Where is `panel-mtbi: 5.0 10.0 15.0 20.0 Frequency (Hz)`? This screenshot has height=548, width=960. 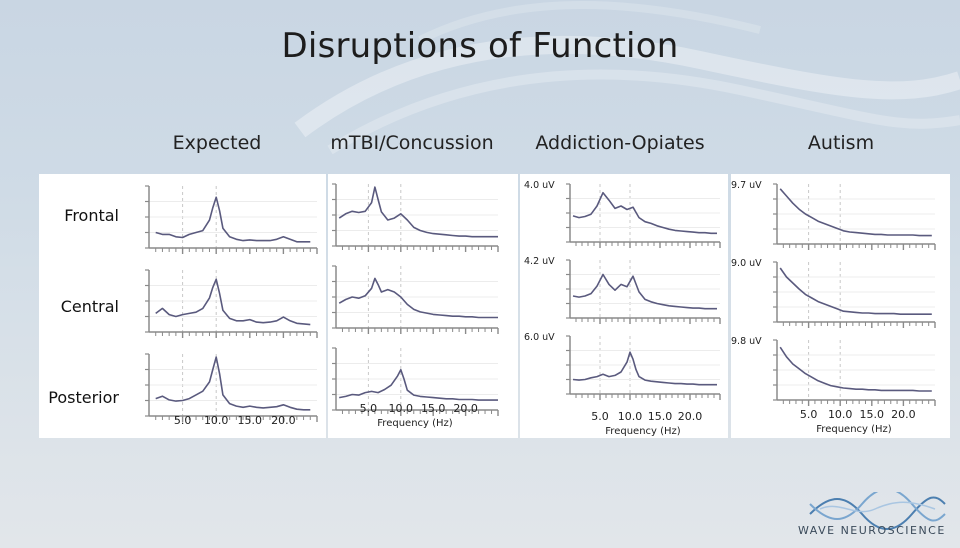 panel-mtbi: 5.0 10.0 15.0 20.0 Frequency (Hz) is located at coordinates (423, 306).